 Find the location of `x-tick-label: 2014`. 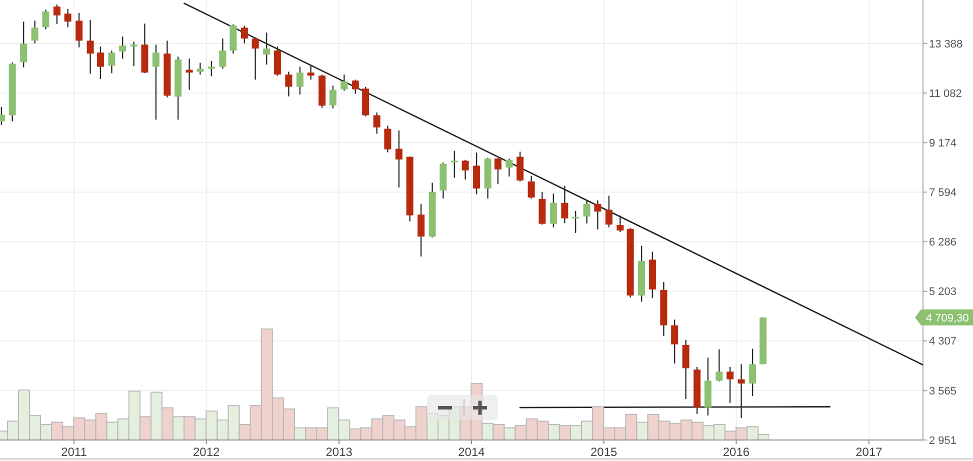

x-tick-label: 2014 is located at coordinates (472, 452).